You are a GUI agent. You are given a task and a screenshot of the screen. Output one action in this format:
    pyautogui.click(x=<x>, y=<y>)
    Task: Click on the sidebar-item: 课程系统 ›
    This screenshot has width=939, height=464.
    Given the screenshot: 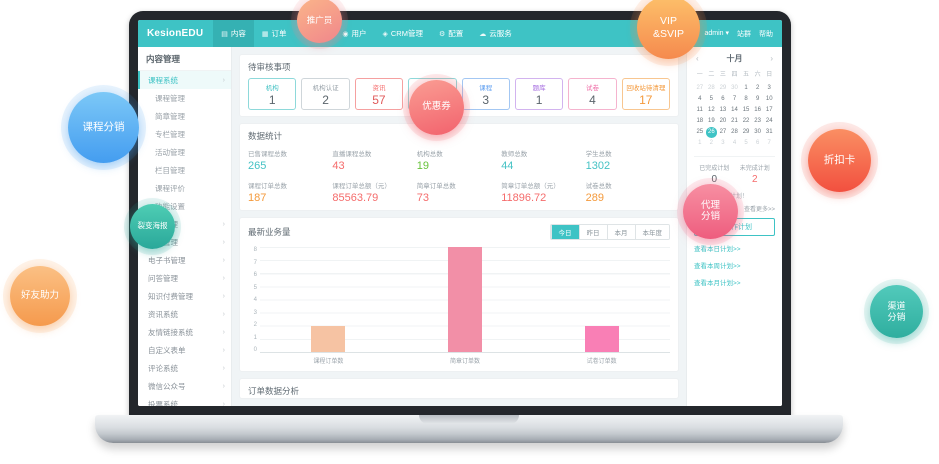 What is the action you would take?
    pyautogui.click(x=184, y=80)
    